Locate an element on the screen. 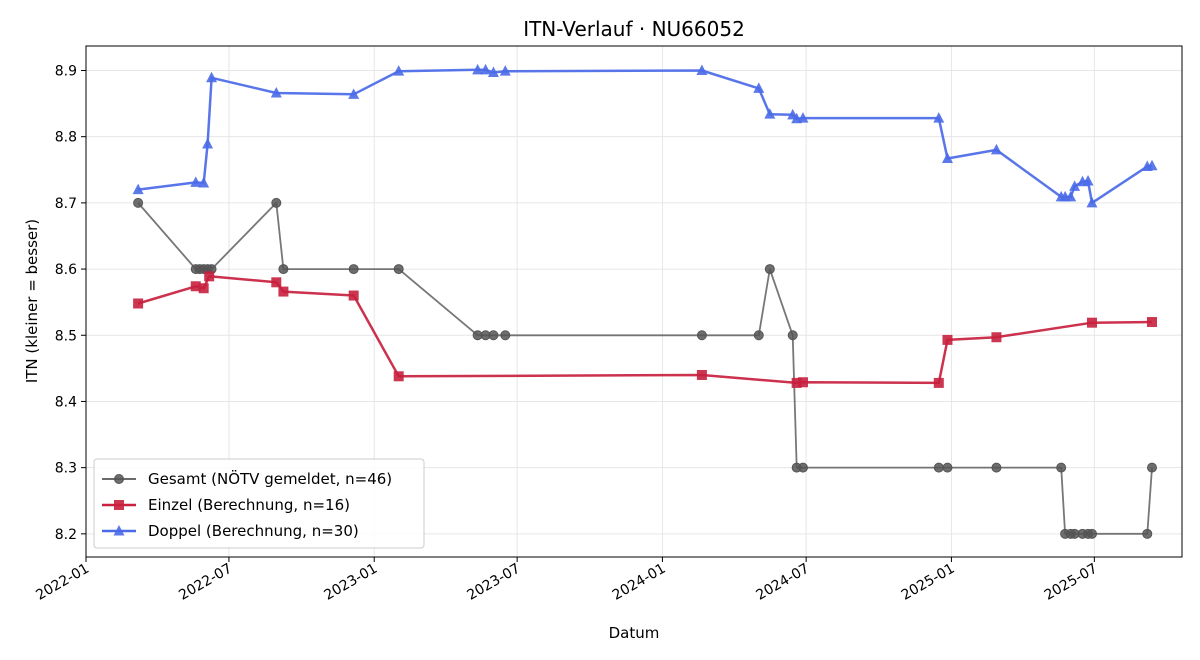 The image size is (1200, 660). series-line is located at coordinates (645, 330).